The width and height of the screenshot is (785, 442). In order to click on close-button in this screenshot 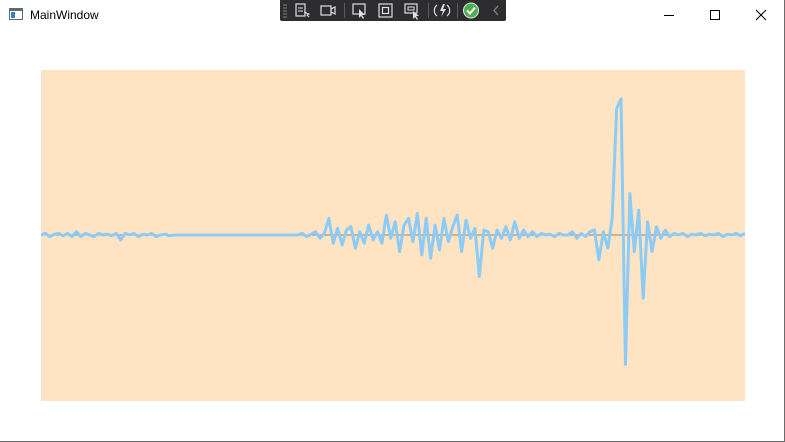, I will do `click(761, 15)`.